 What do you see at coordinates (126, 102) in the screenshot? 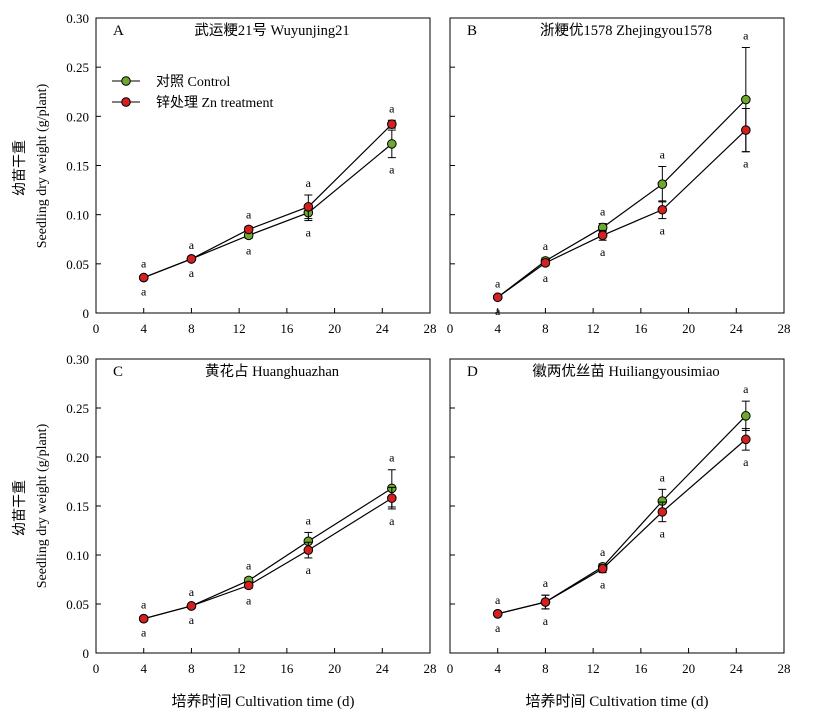
I see `legend-marker-zn` at bounding box center [126, 102].